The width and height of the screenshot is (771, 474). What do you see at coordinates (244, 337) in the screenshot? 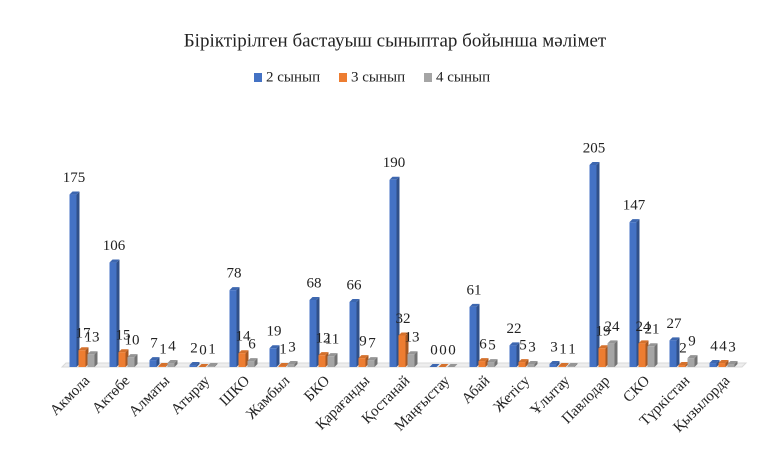
I see `value-label: 14` at bounding box center [244, 337].